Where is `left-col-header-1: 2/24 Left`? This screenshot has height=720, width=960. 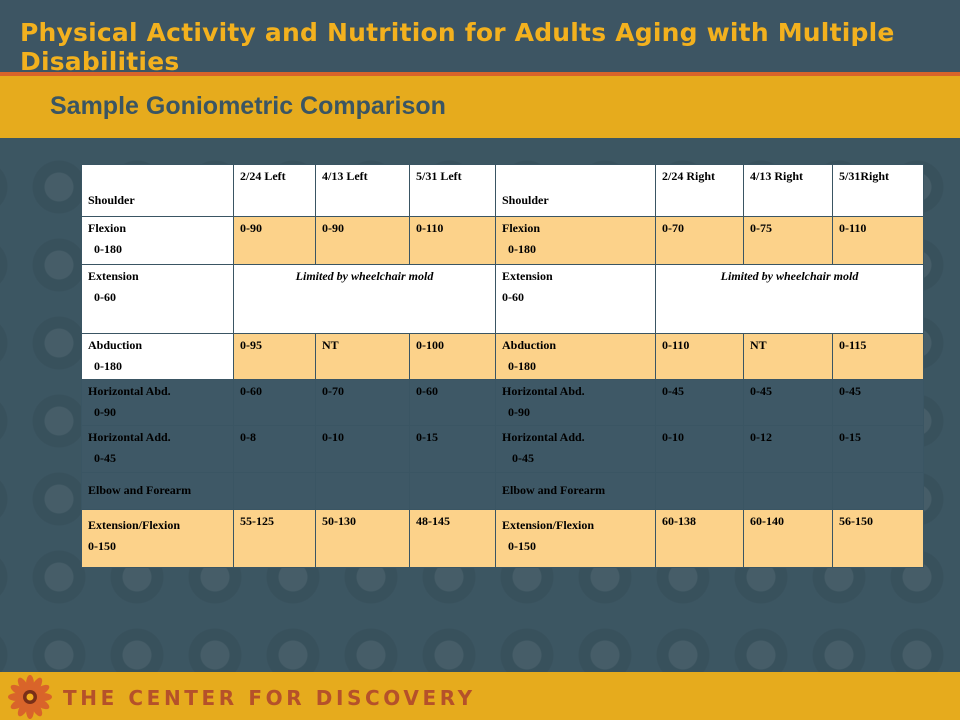
left-col-header-1: 2/24 Left is located at coordinates (274, 190).